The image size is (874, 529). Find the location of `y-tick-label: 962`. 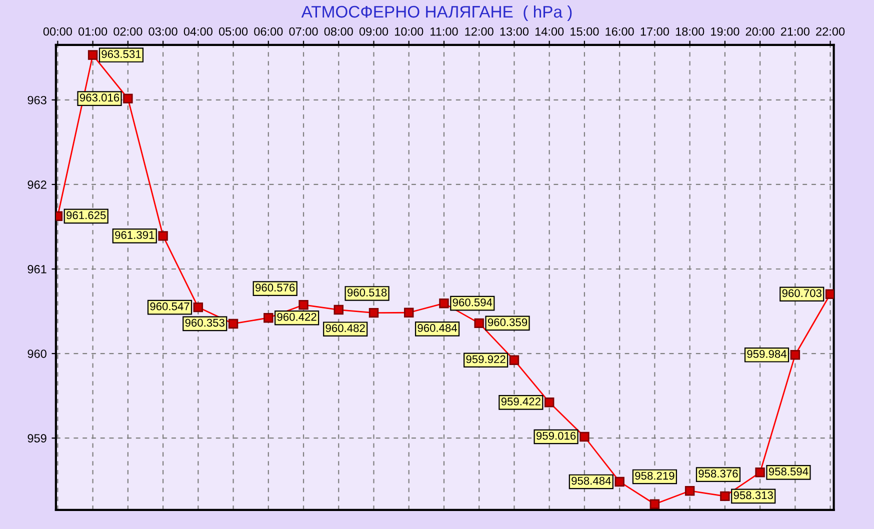

y-tick-label: 962 is located at coordinates (37, 184).